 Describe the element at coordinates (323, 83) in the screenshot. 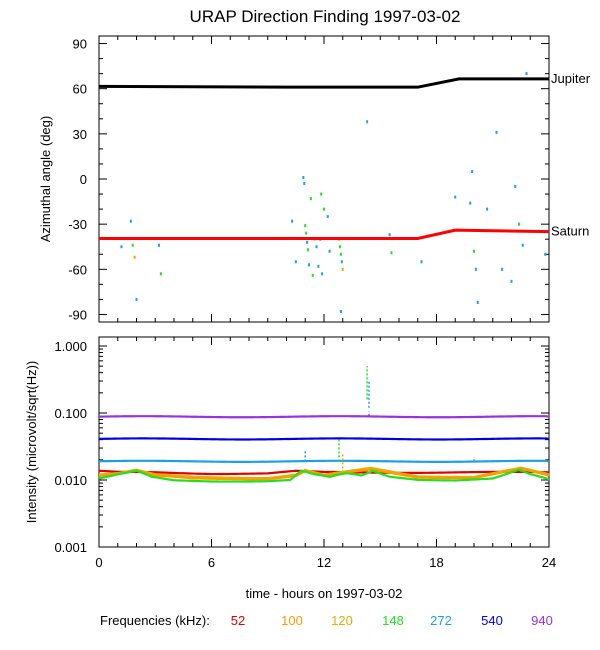

I see `jupiter-line` at that location.